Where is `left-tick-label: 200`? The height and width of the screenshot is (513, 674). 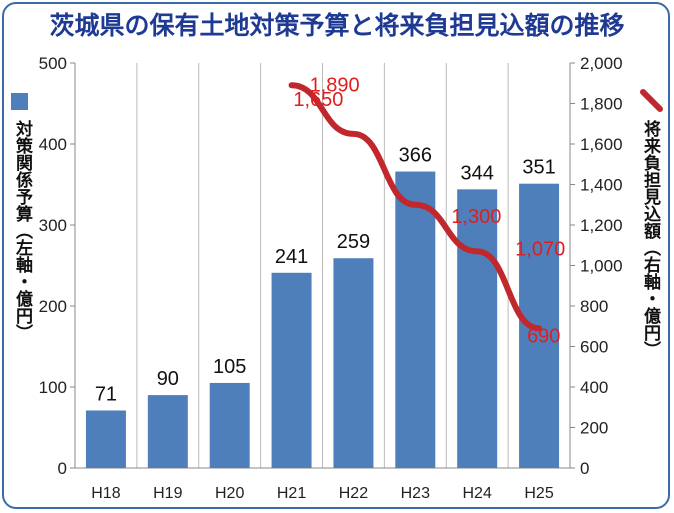
left-tick-label: 200 is located at coordinates (53, 306).